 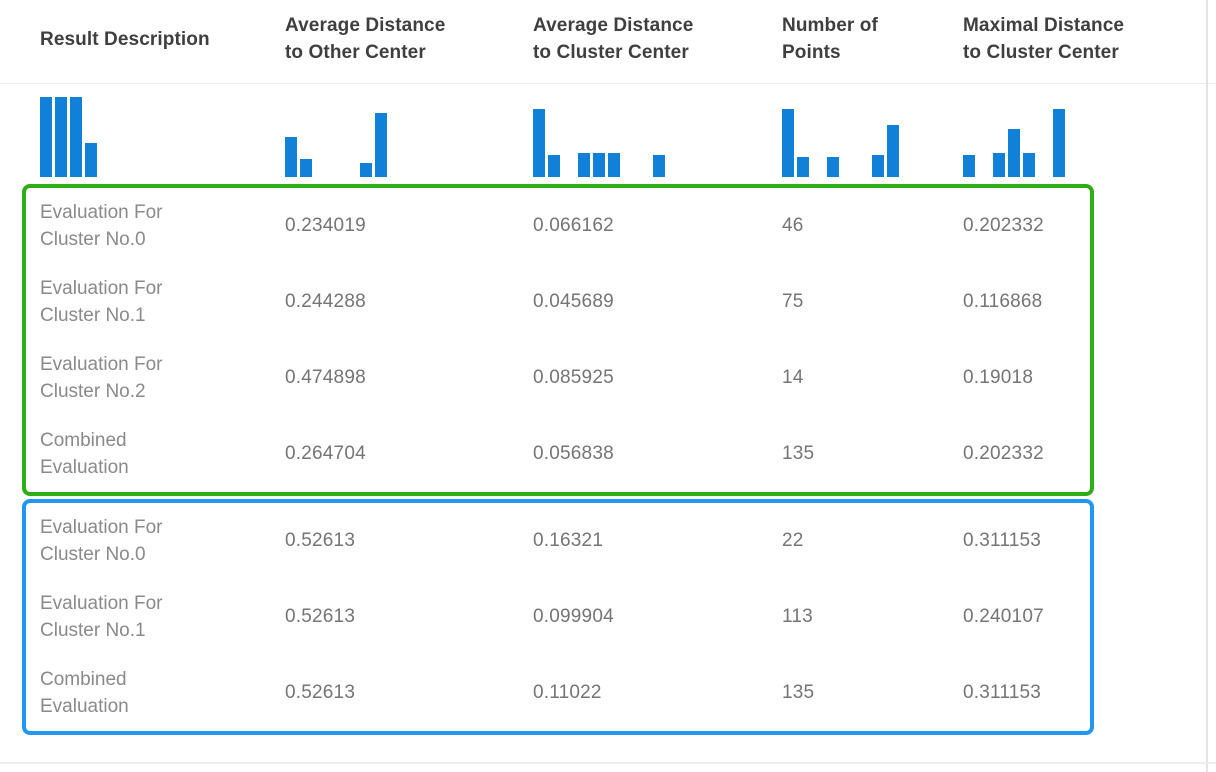 What do you see at coordinates (872, 39) in the screenshot?
I see `column-header-number-of-points: Number of Points` at bounding box center [872, 39].